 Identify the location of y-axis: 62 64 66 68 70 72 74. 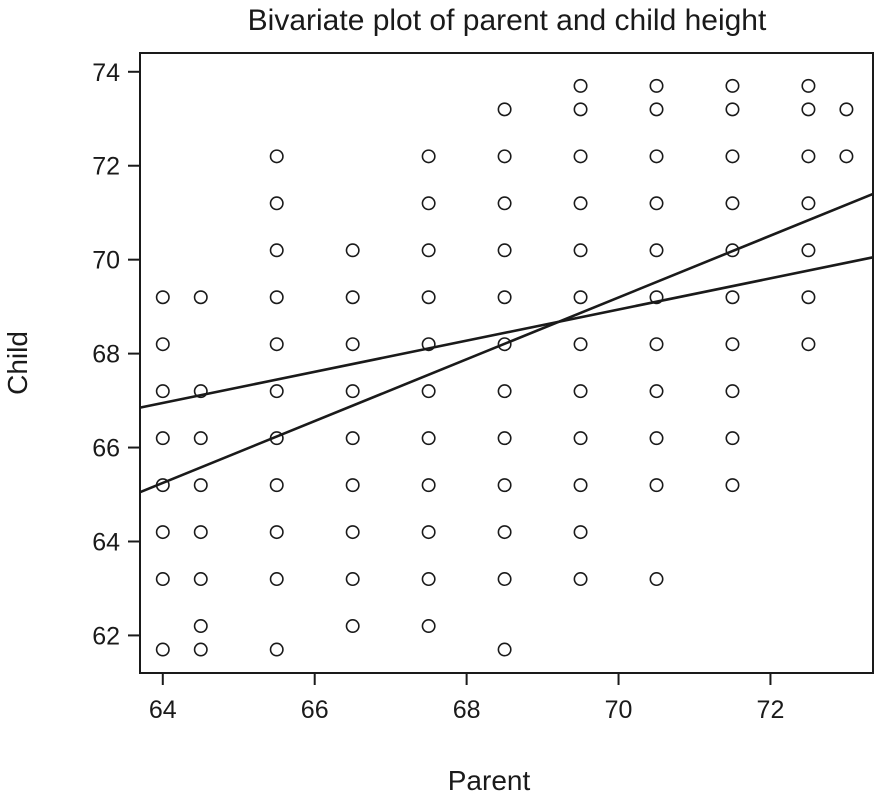
(116, 354).